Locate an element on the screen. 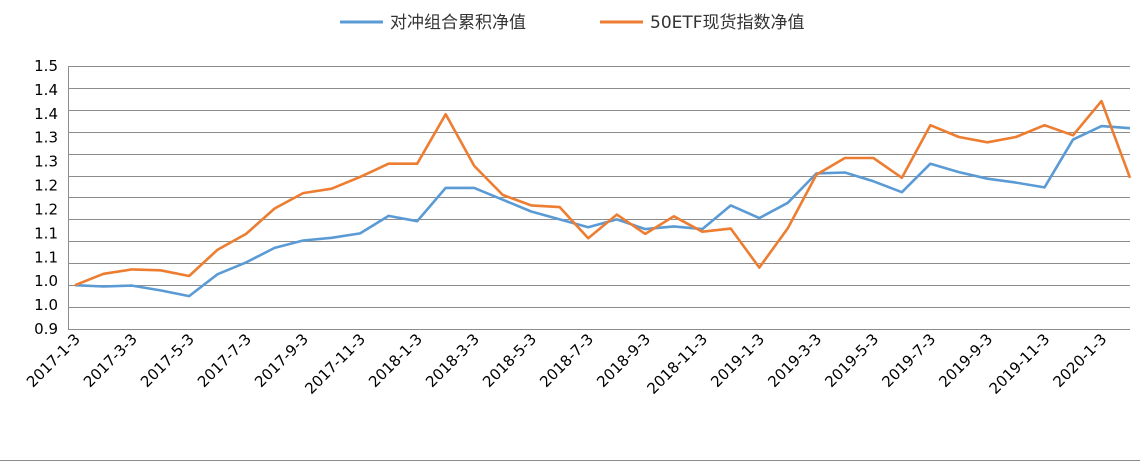  x-tick-label: 2018-3-3 is located at coordinates (452, 360).